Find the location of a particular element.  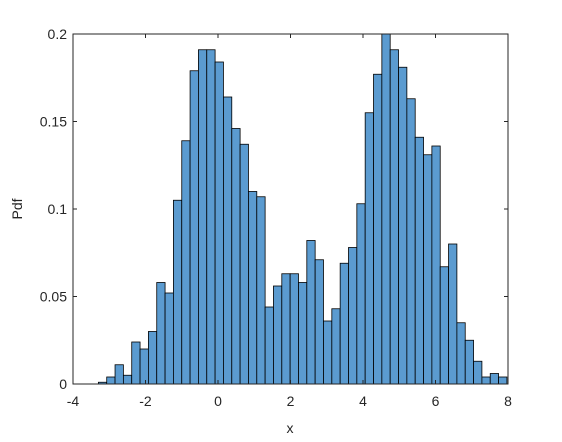

y-tick-label: 0.2 is located at coordinates (58, 34).